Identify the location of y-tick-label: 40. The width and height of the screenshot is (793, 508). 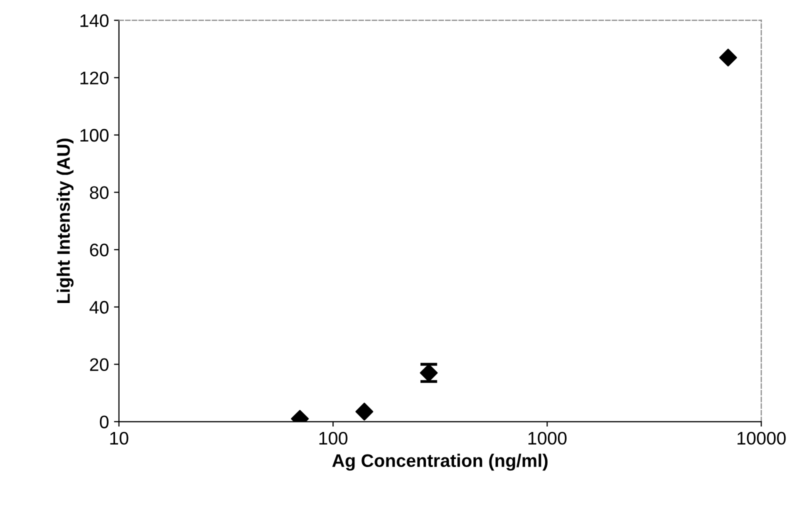
(99, 307).